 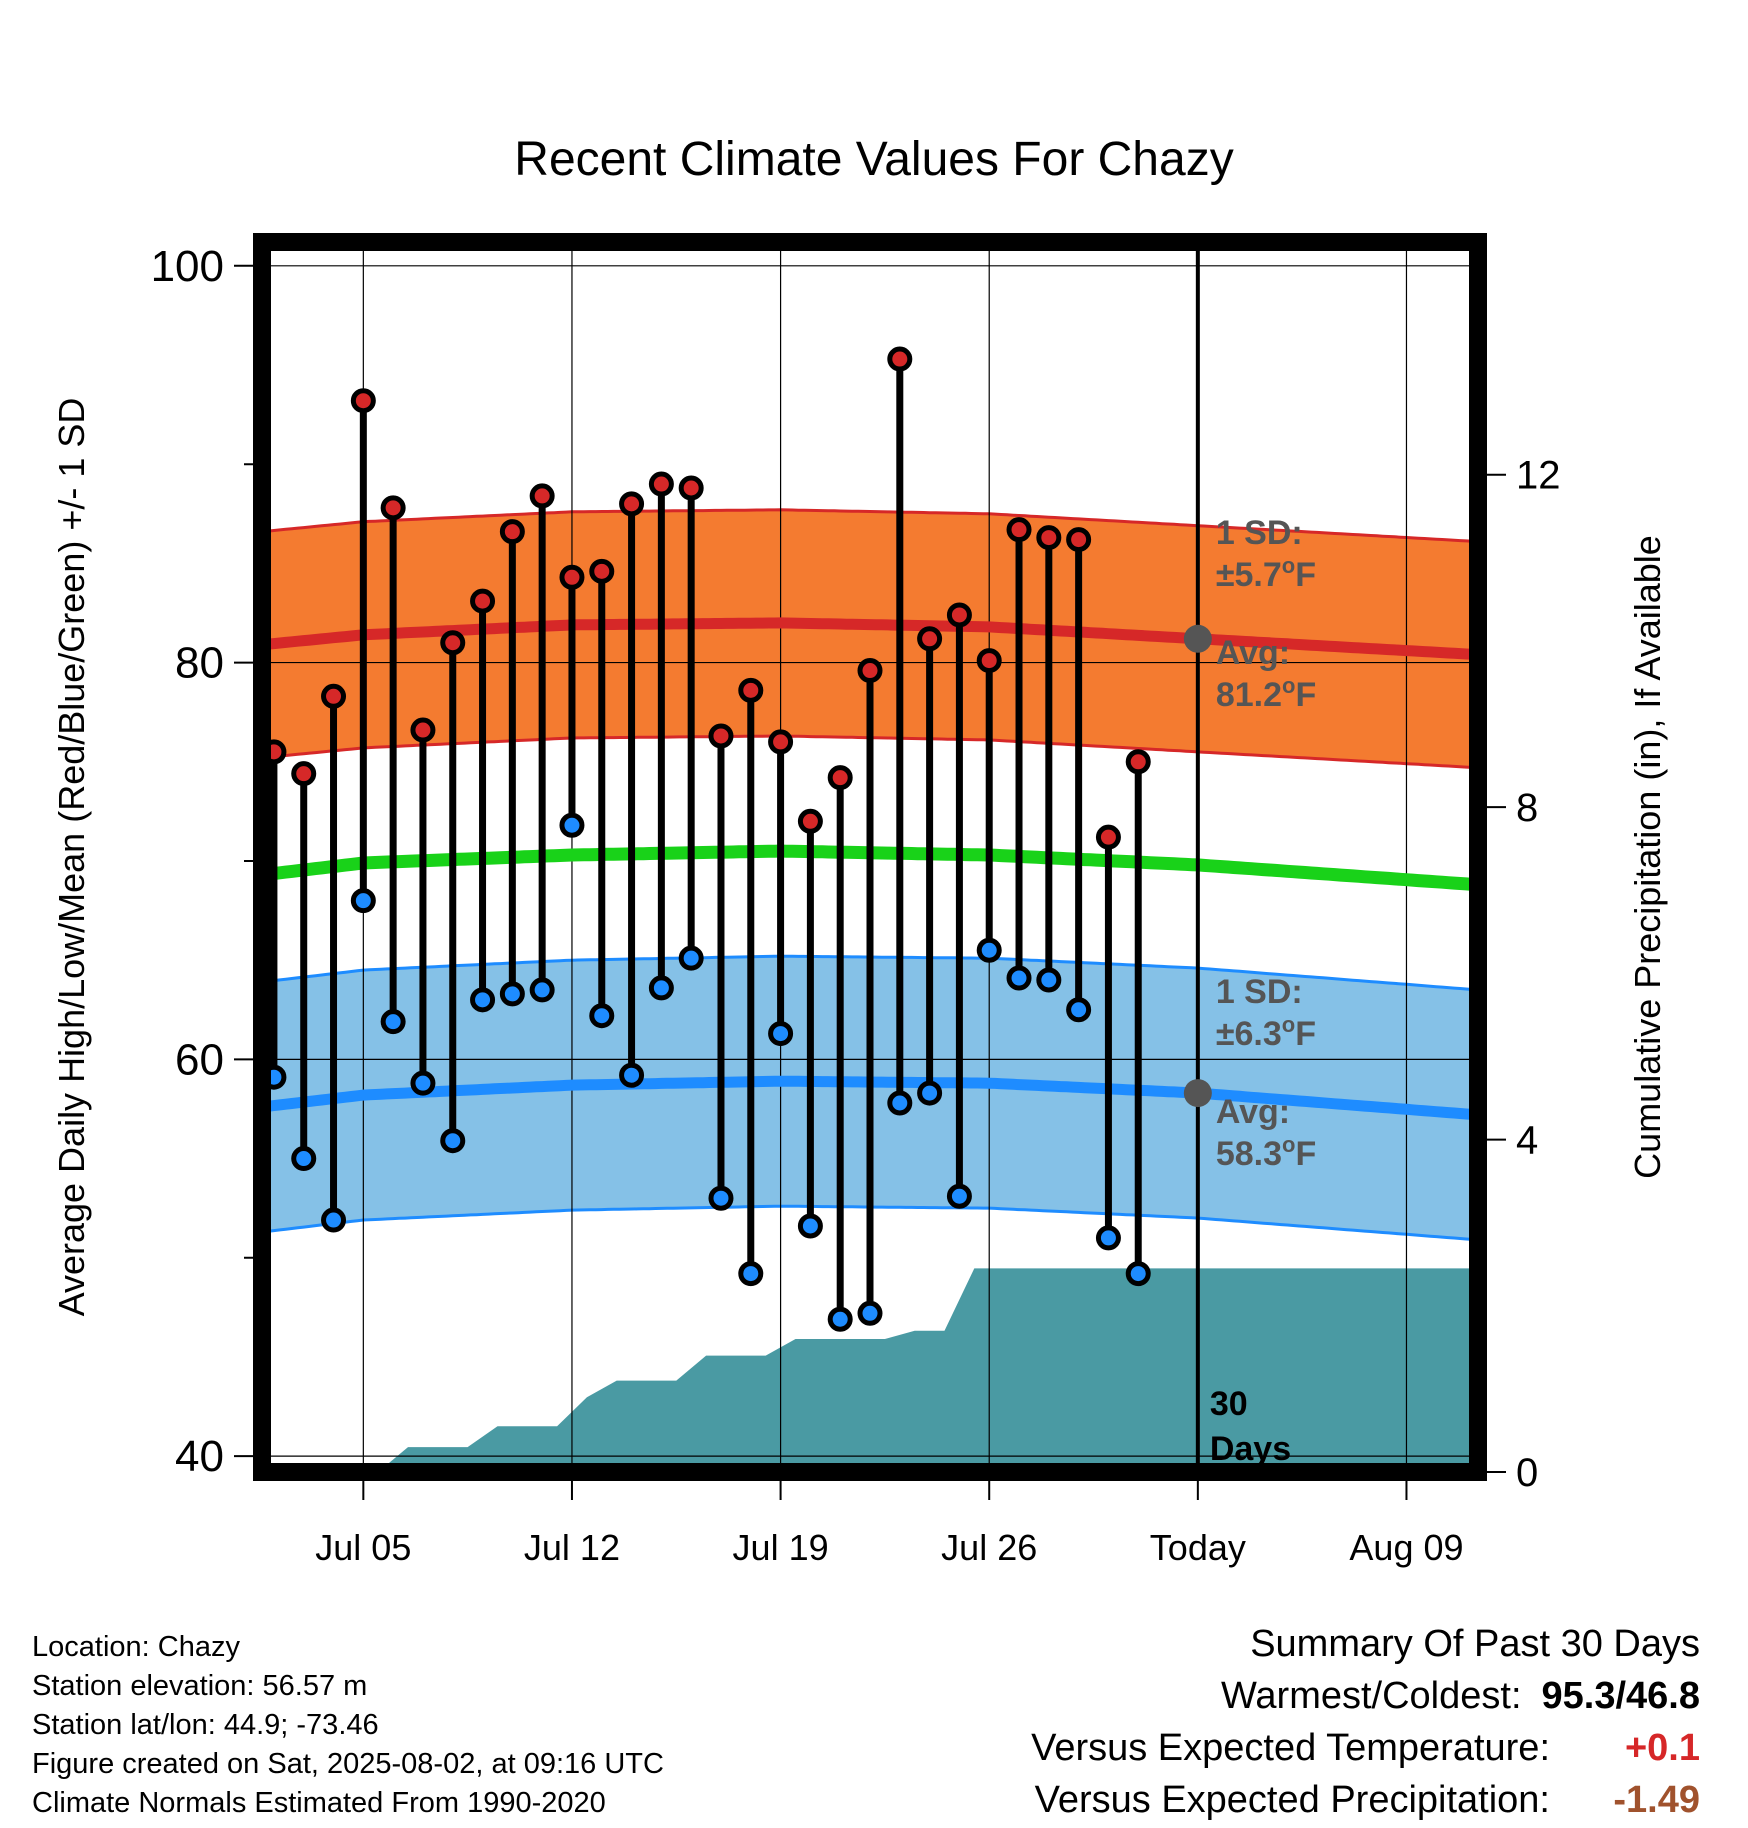 What do you see at coordinates (1538, 476) in the screenshot?
I see `y-right-tick-label: 12` at bounding box center [1538, 476].